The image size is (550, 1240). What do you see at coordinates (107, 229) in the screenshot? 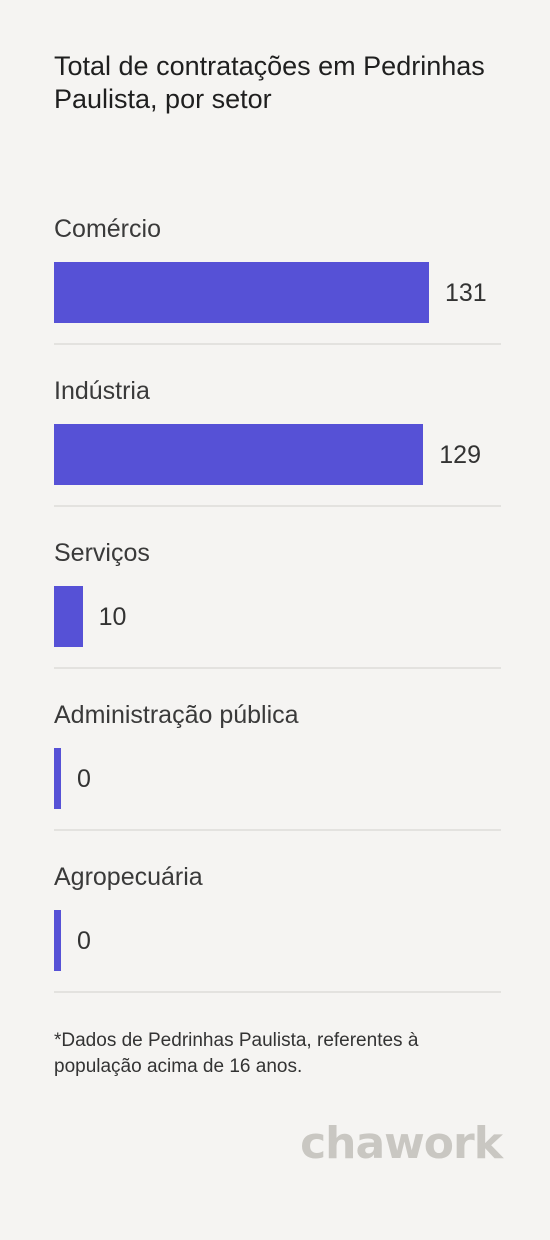
I see `category-label: Comércio` at bounding box center [107, 229].